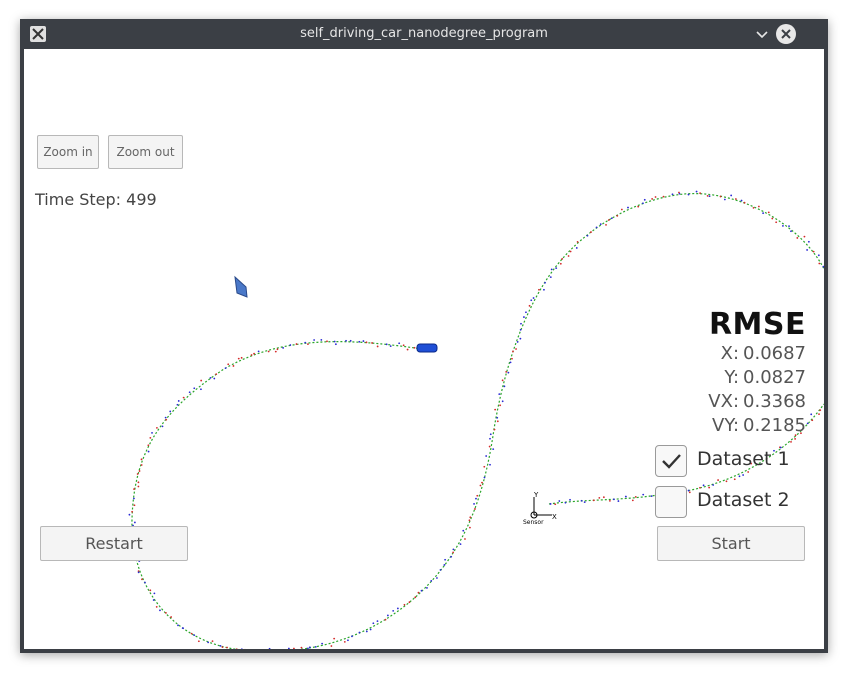 The height and width of the screenshot is (673, 848). What do you see at coordinates (763, 353) in the screenshot?
I see `rmse-x: X: 0.0687` at bounding box center [763, 353].